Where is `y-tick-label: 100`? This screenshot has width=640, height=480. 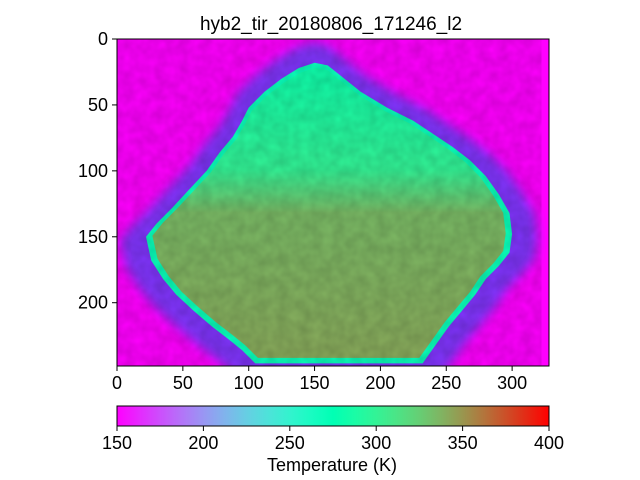
y-tick-label: 100 is located at coordinates (93, 171).